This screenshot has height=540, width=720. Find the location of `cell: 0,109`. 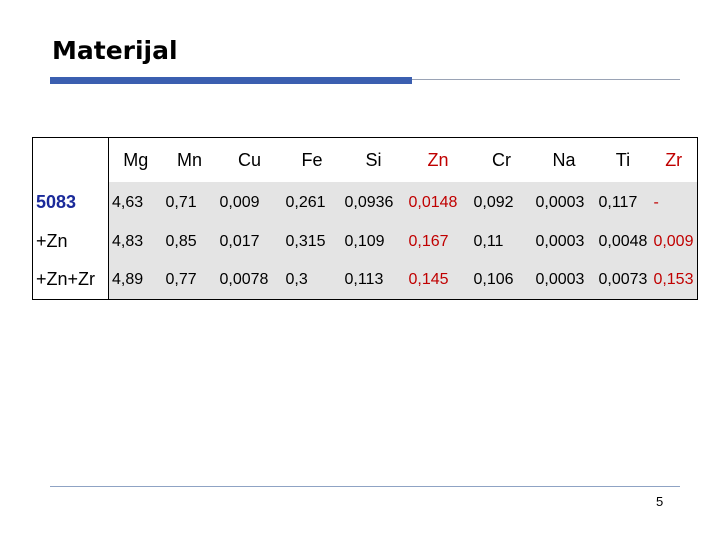

cell: 0,109 is located at coordinates (373, 241).